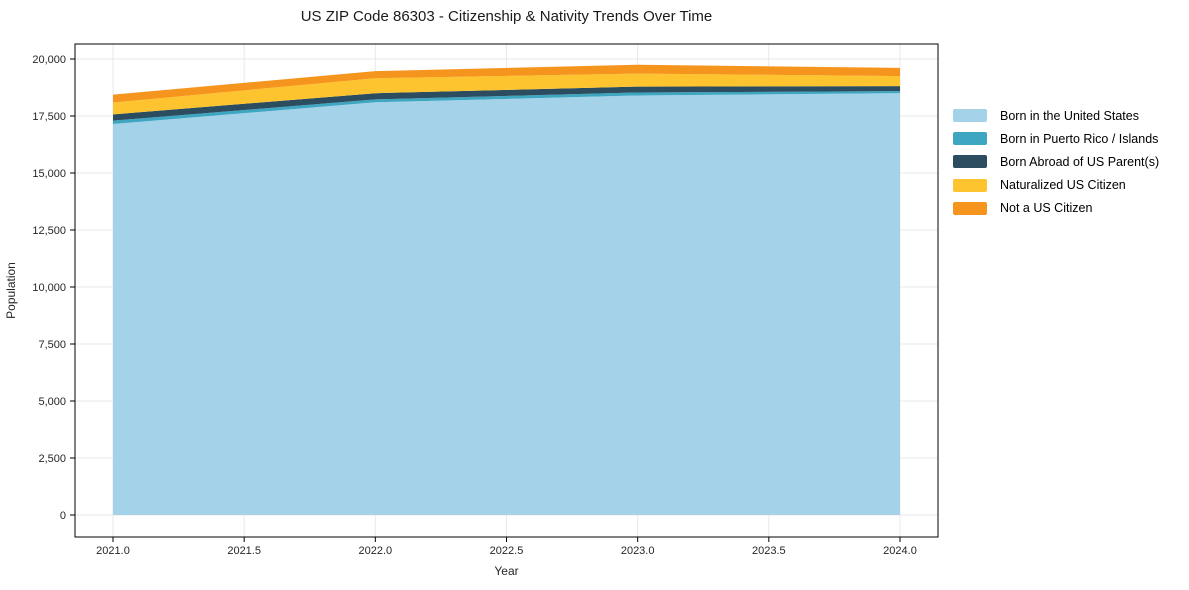 This screenshot has width=1189, height=590. Describe the element at coordinates (63, 516) in the screenshot. I see `y-tick-label: 0` at that location.